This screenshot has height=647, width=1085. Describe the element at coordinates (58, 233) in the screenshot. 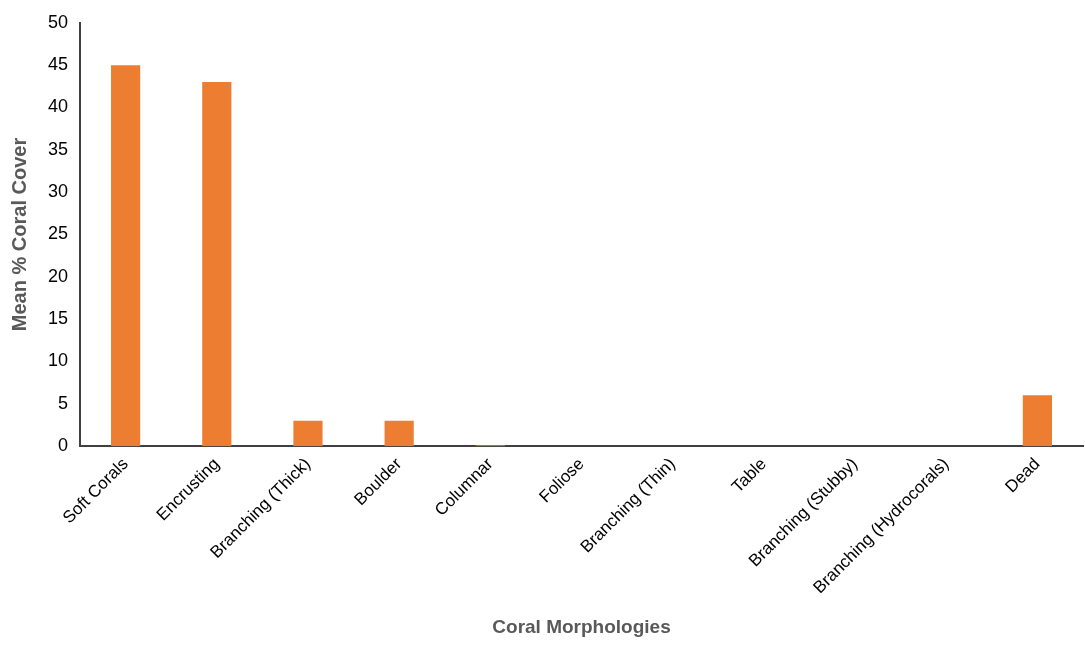

I see `y-tick-label: 25` at that location.